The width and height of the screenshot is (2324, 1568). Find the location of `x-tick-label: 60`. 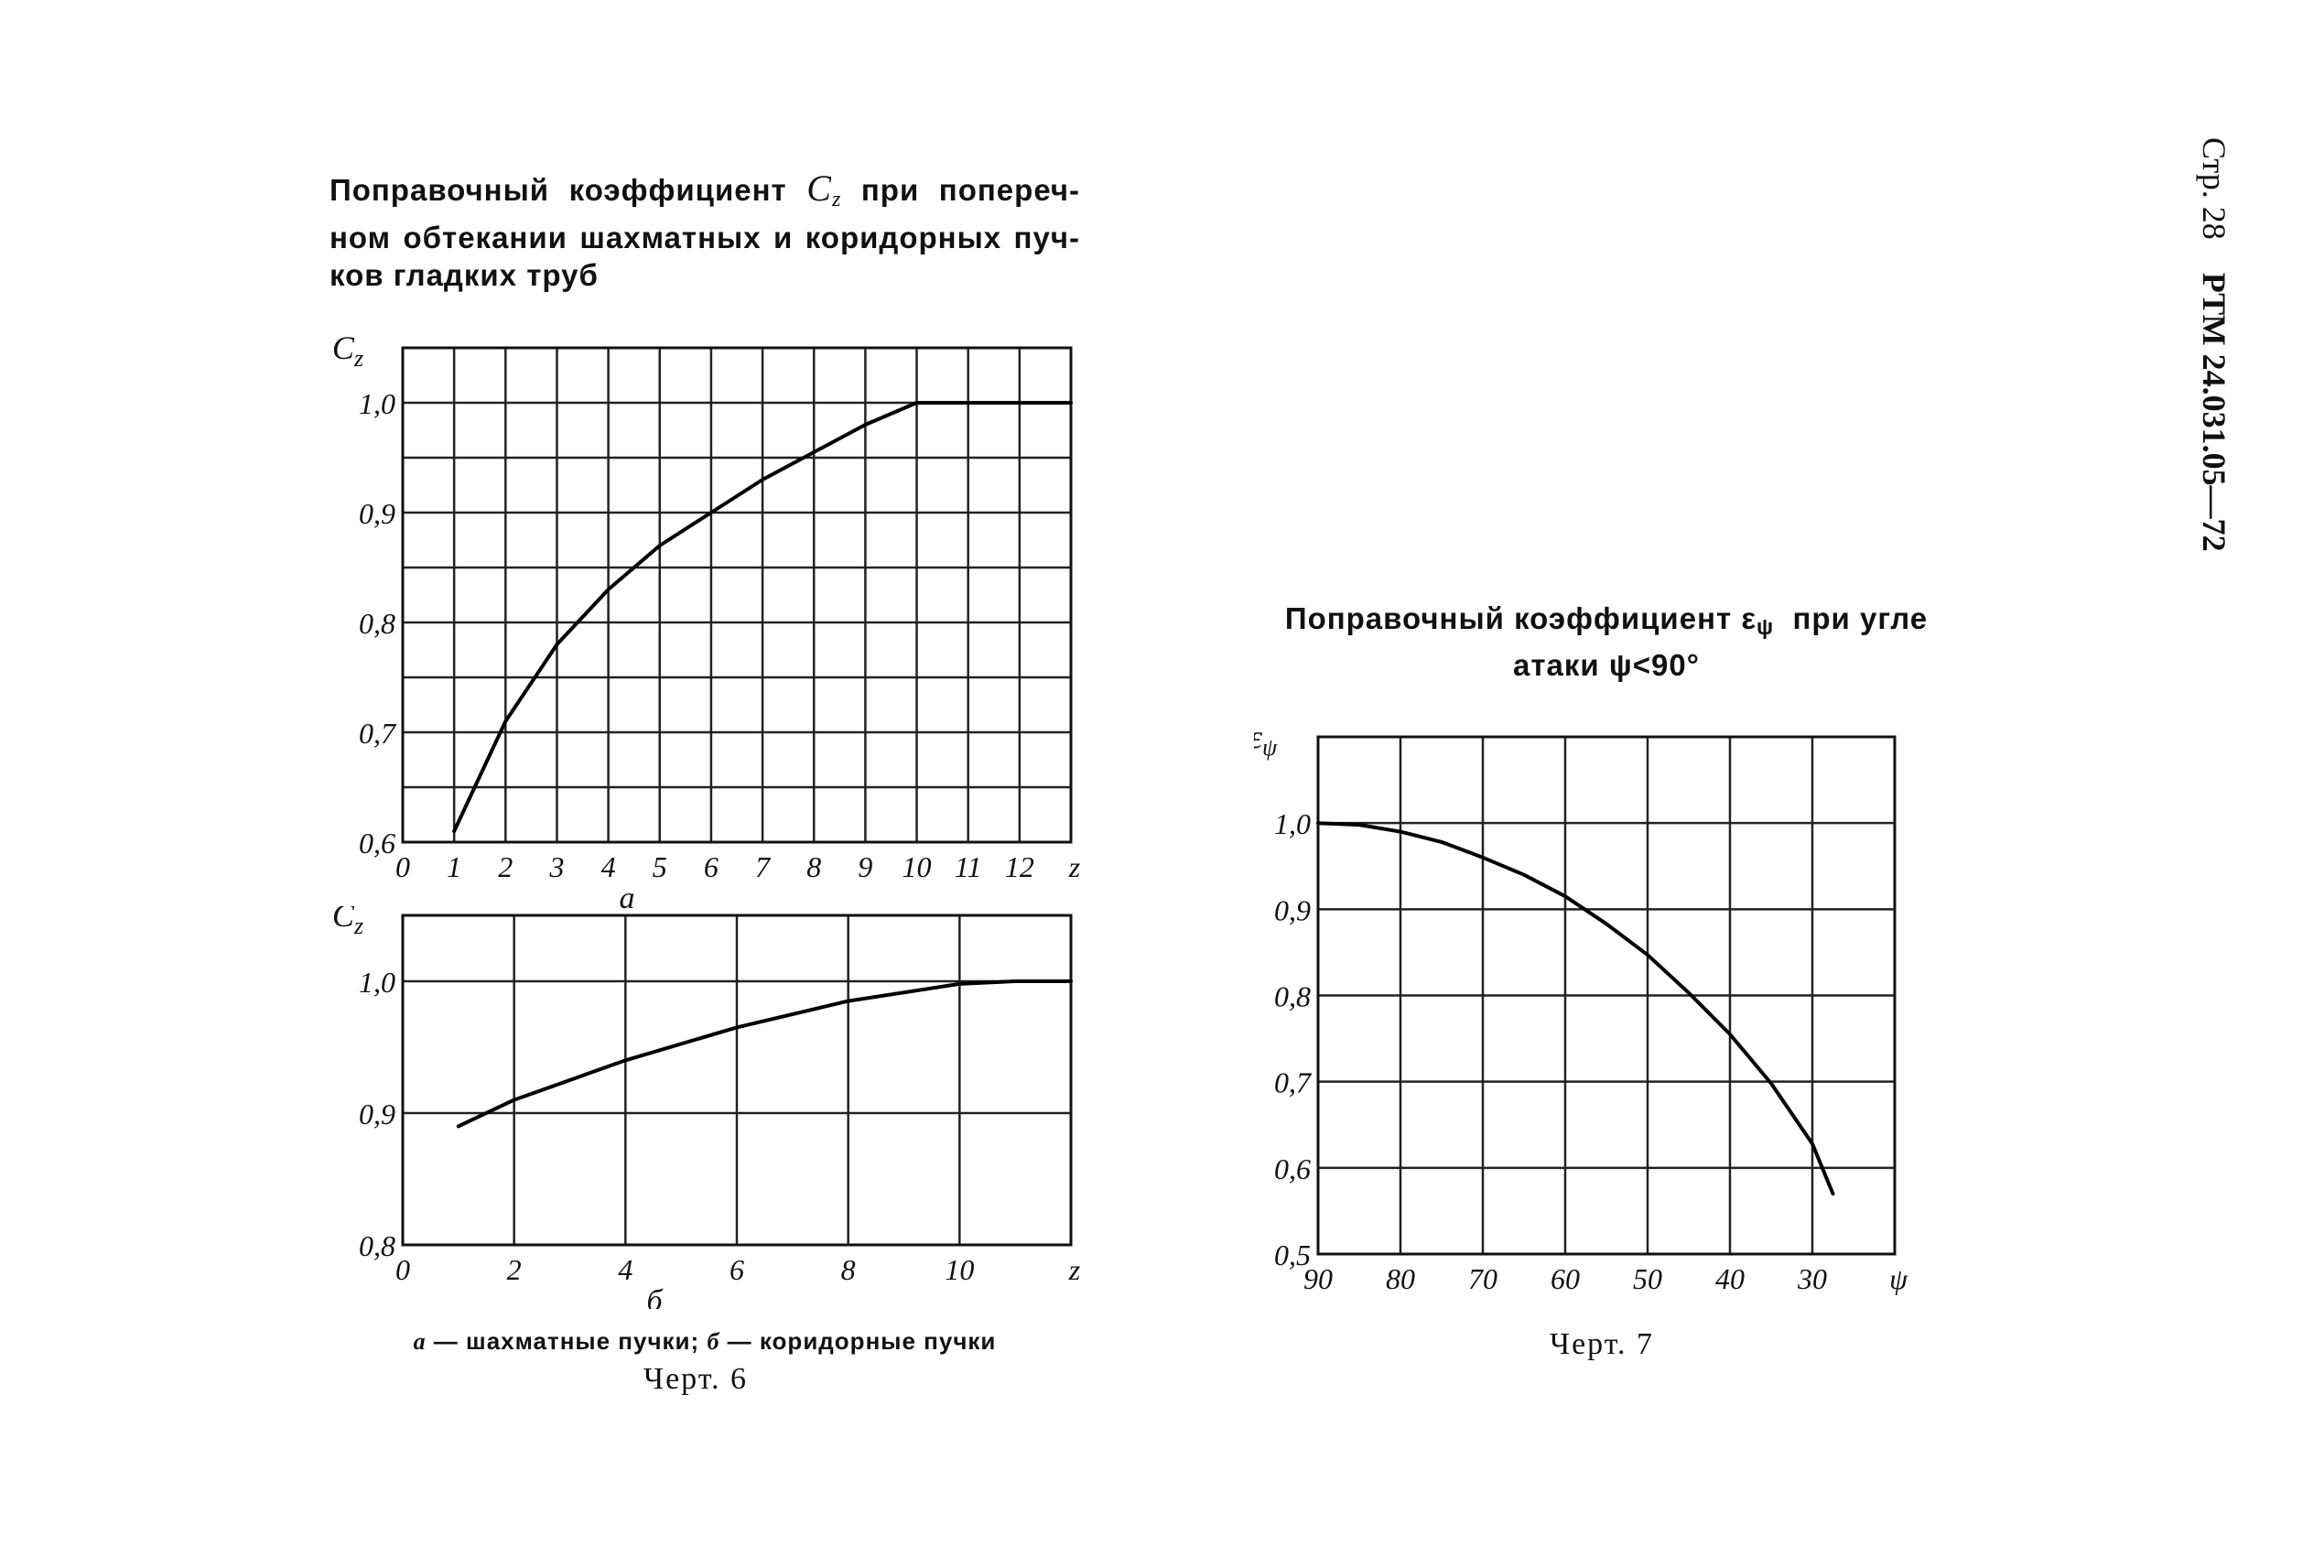

x-tick-label: 60 is located at coordinates (1565, 1278).